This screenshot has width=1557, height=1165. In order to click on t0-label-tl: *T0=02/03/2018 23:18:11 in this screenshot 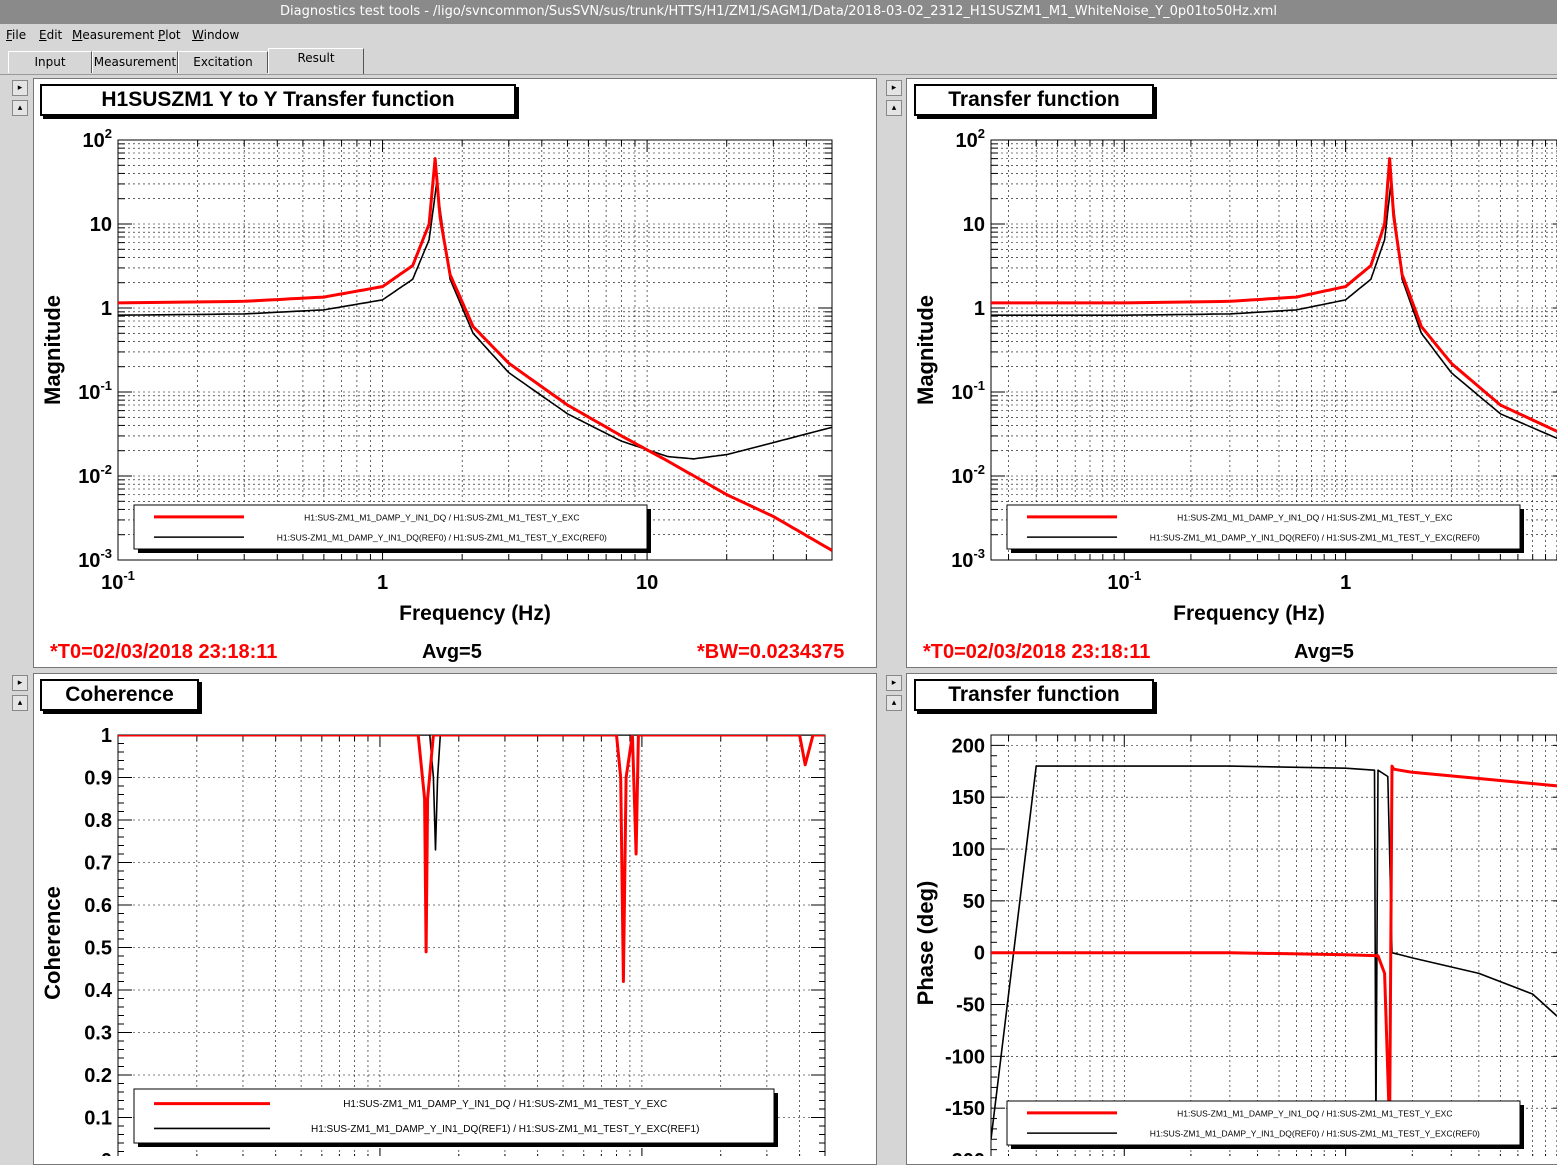, I will do `click(164, 652)`.